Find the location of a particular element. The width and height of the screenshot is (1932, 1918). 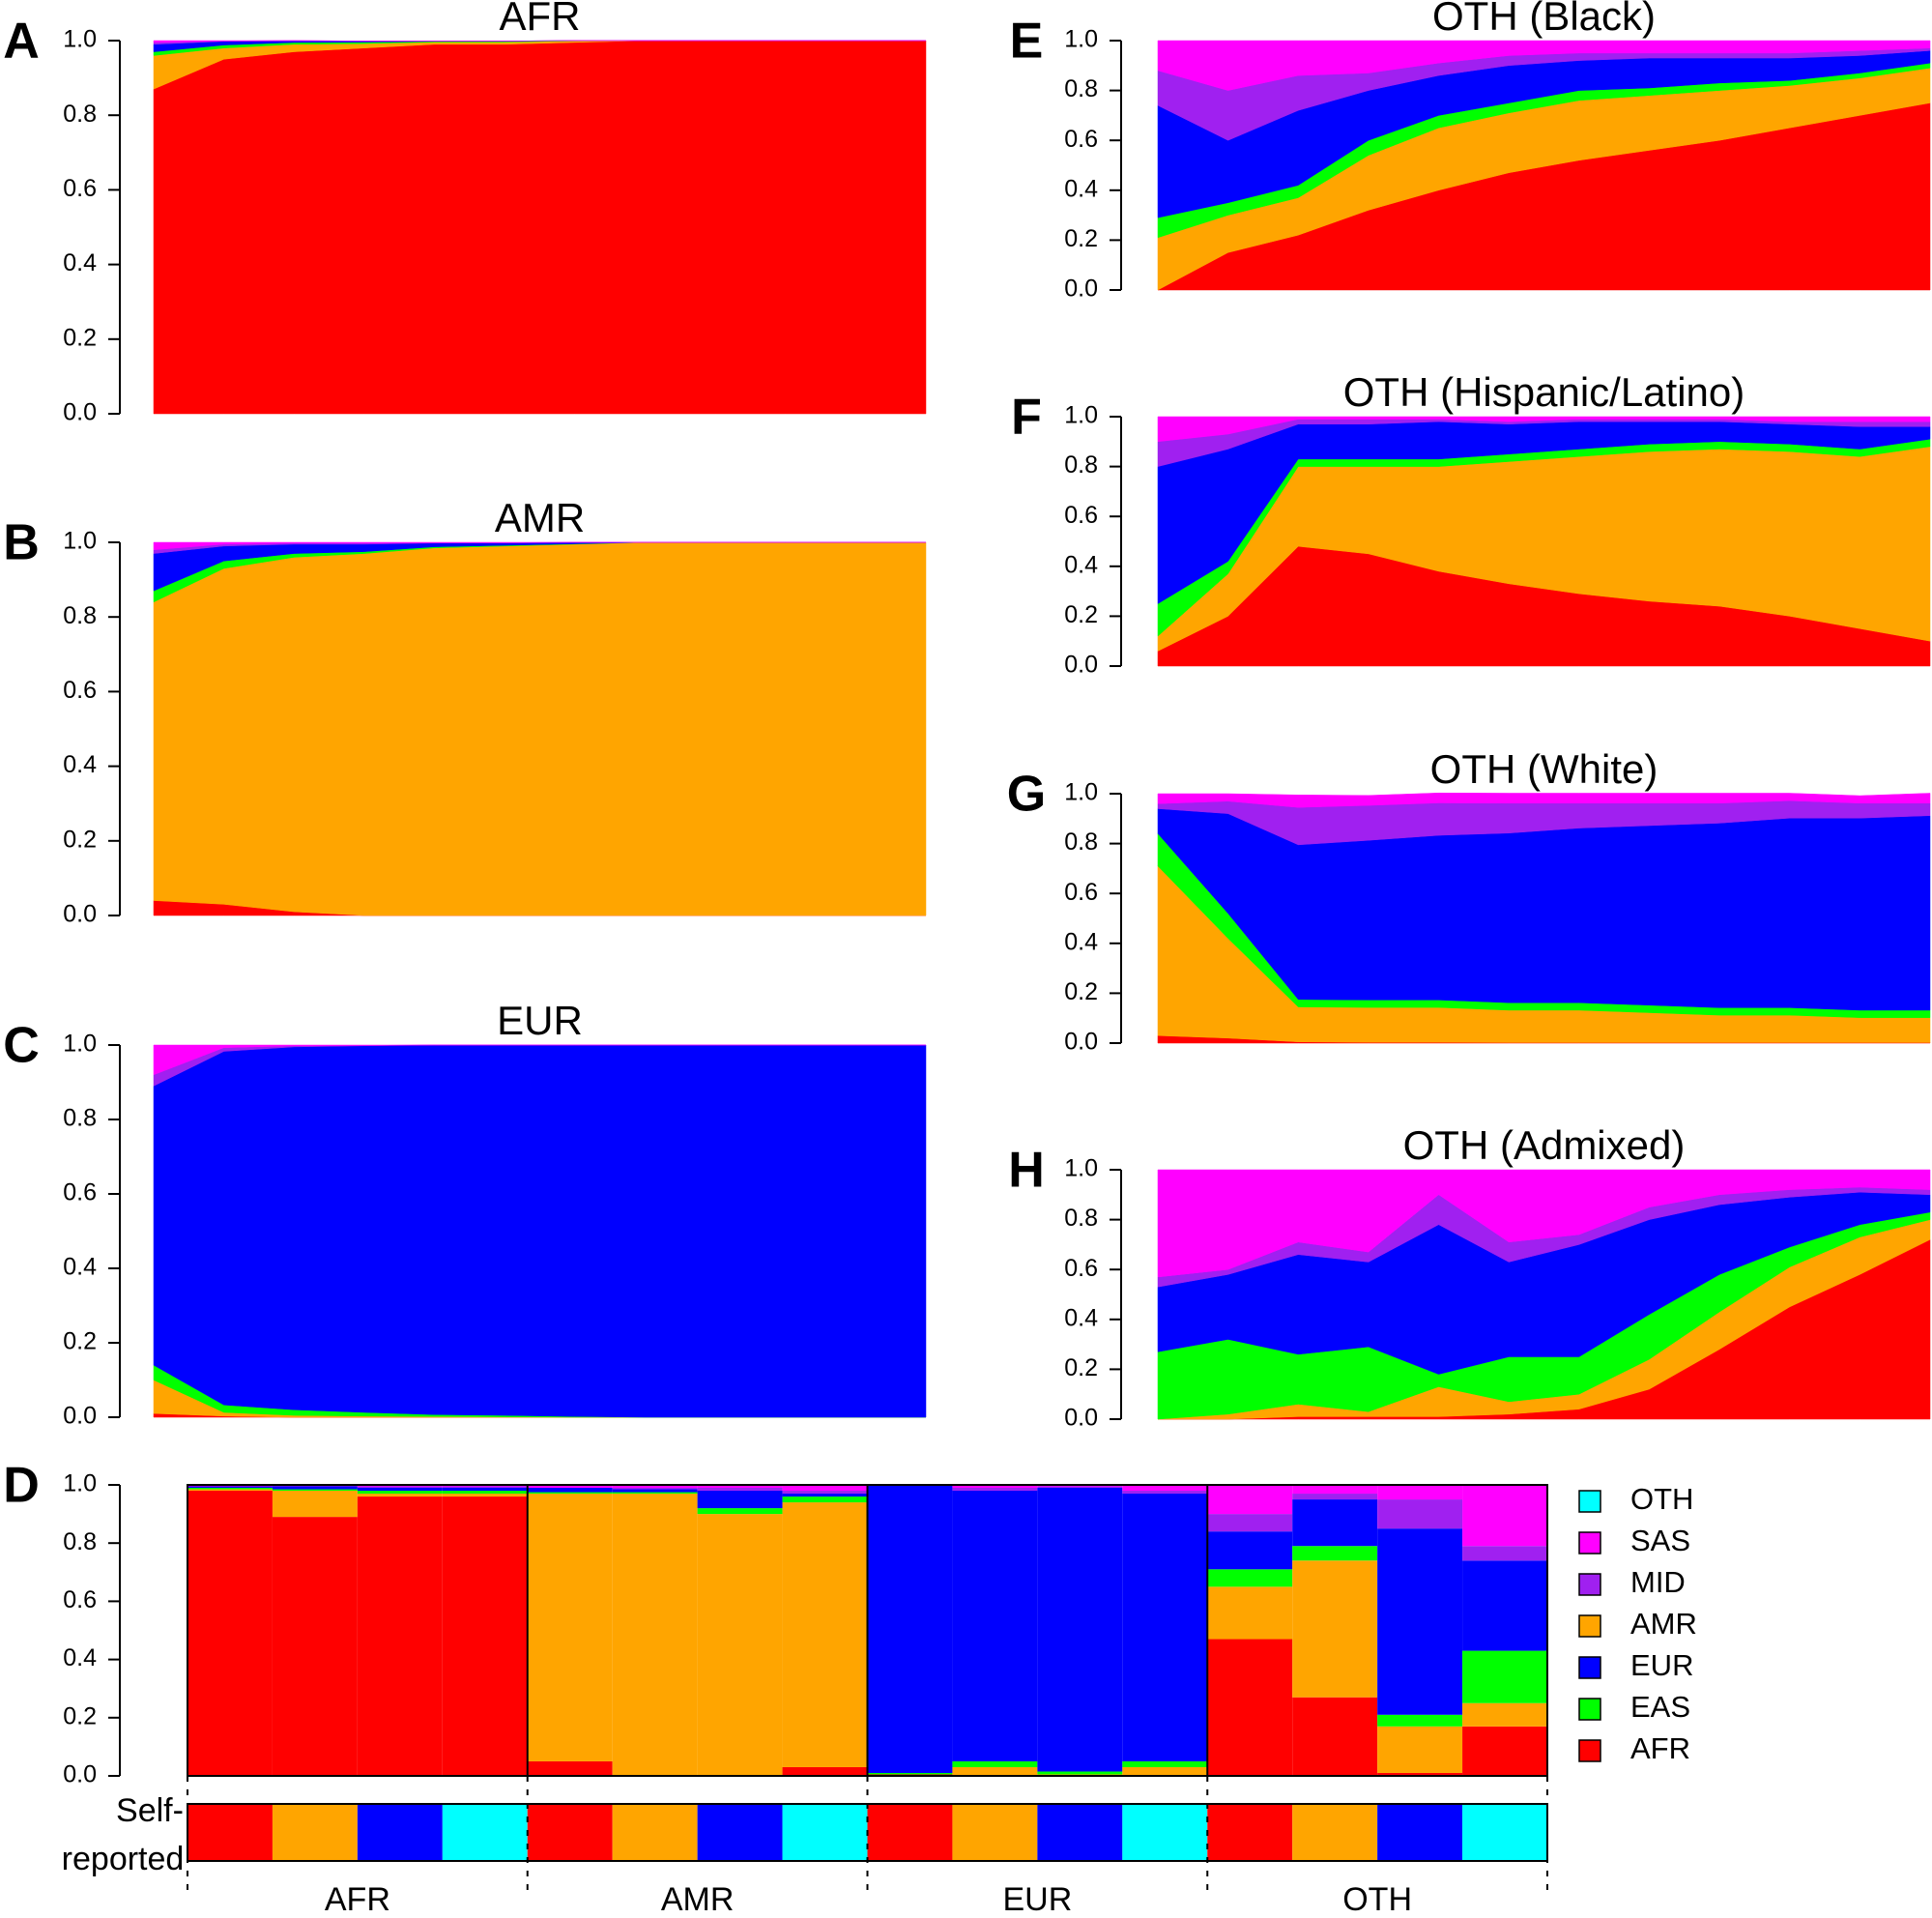

y-tick-label: 0.0 is located at coordinates (80, 914).